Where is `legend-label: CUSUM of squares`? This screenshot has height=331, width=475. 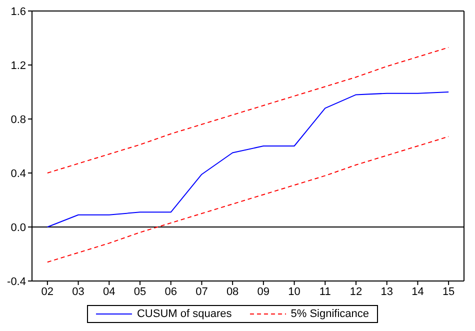 legend-label: CUSUM of squares is located at coordinates (184, 314).